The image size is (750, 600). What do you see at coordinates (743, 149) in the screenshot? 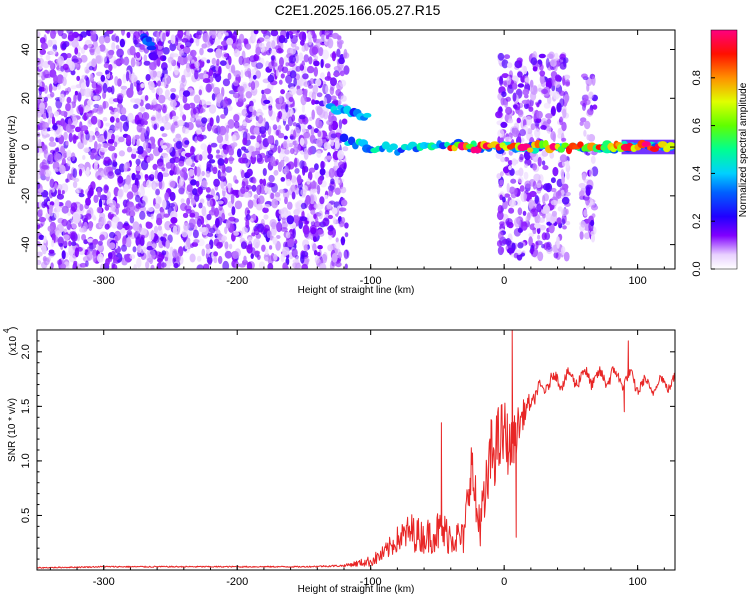
I see `colorbar-label: Normalized spectral amplitude` at bounding box center [743, 149].